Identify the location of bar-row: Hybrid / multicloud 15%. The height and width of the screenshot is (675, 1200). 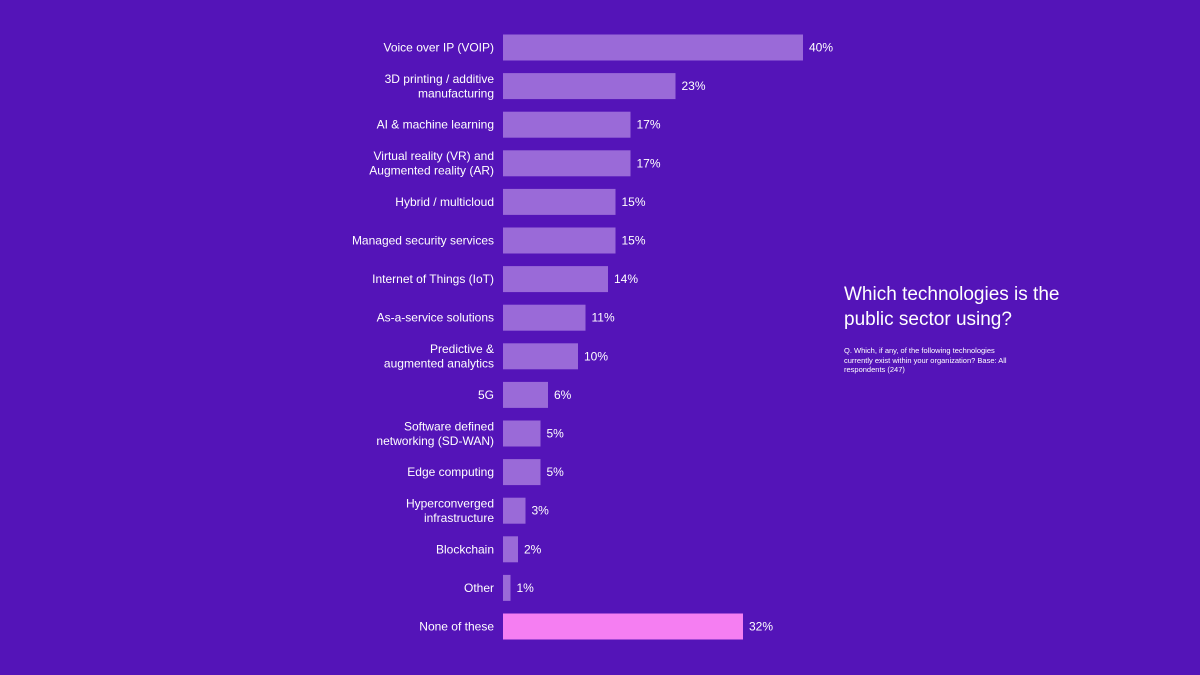
(520, 201).